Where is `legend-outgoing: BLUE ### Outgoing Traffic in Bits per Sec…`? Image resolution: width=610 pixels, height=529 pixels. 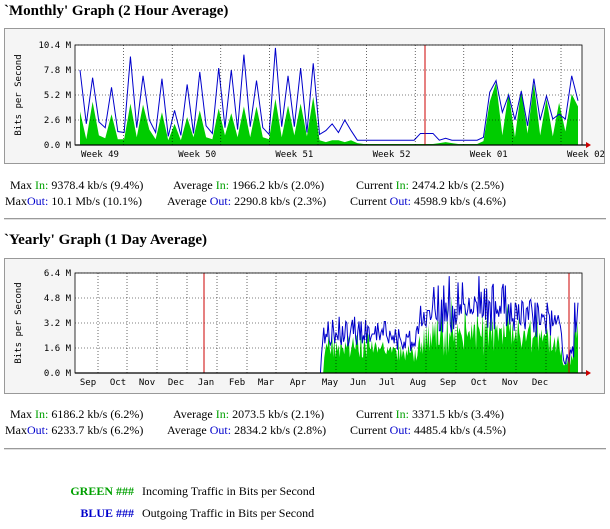
legend-outgoing: BLUE ### Outgoing Traffic in Bits per Sec… is located at coordinates (191, 513).